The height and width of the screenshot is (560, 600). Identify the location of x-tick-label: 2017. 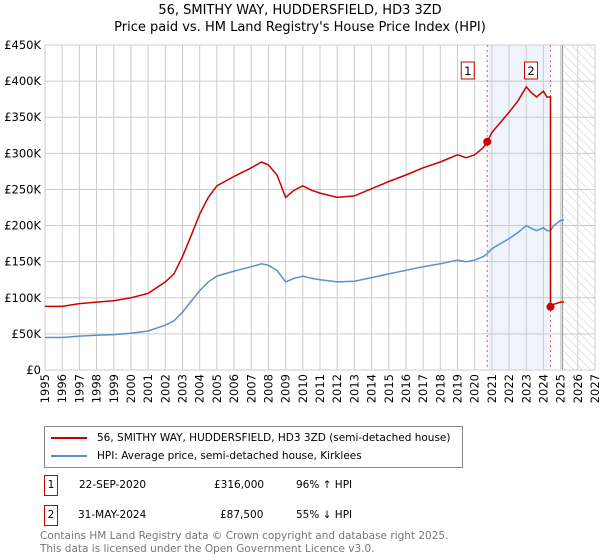
(423, 388).